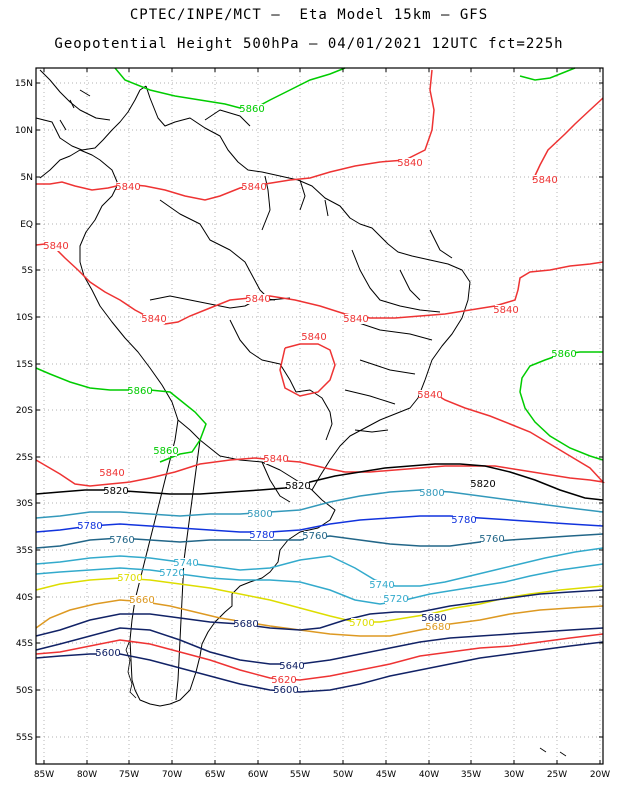 The height and width of the screenshot is (800, 618). I want to click on lat-label: 40S, so click(24, 598).